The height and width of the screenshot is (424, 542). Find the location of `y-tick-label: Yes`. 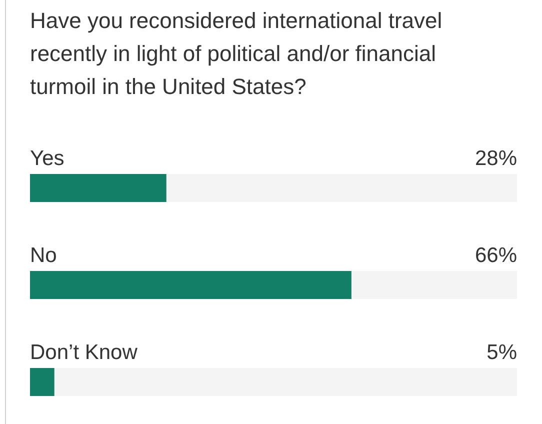

y-tick-label: Yes is located at coordinates (47, 158).